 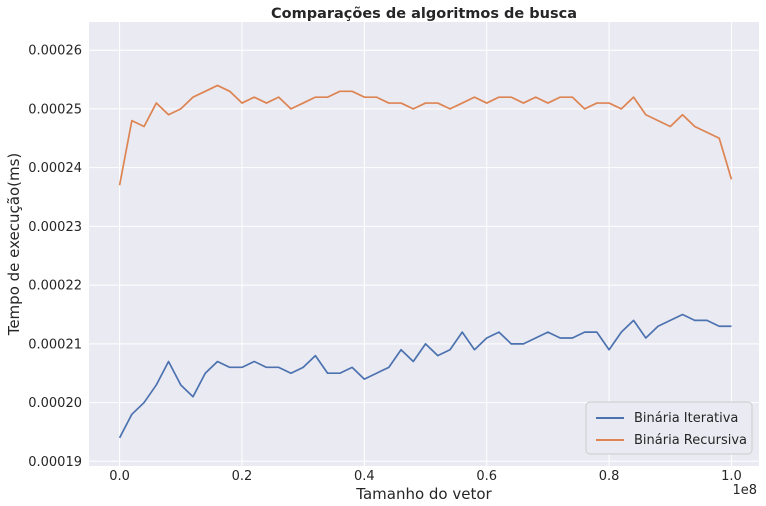 What do you see at coordinates (242, 476) in the screenshot?
I see `x-tick-label: 0.2` at bounding box center [242, 476].